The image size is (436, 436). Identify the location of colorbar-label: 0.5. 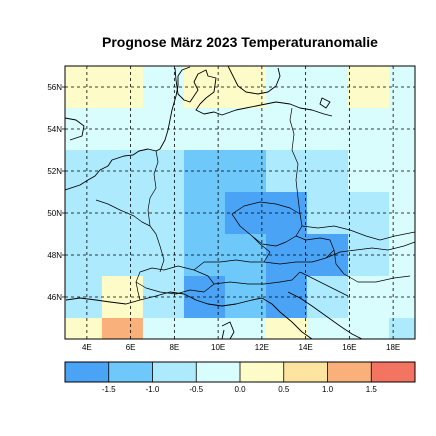
(284, 389).